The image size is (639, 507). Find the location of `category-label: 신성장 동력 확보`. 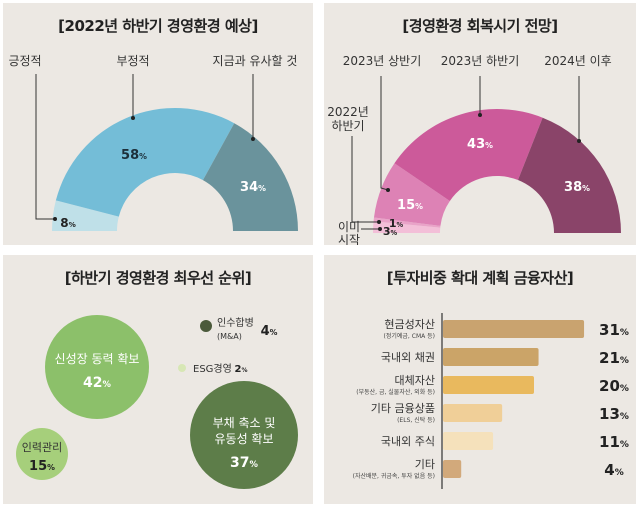

category-label: 신성장 동력 확보 is located at coordinates (97, 359).